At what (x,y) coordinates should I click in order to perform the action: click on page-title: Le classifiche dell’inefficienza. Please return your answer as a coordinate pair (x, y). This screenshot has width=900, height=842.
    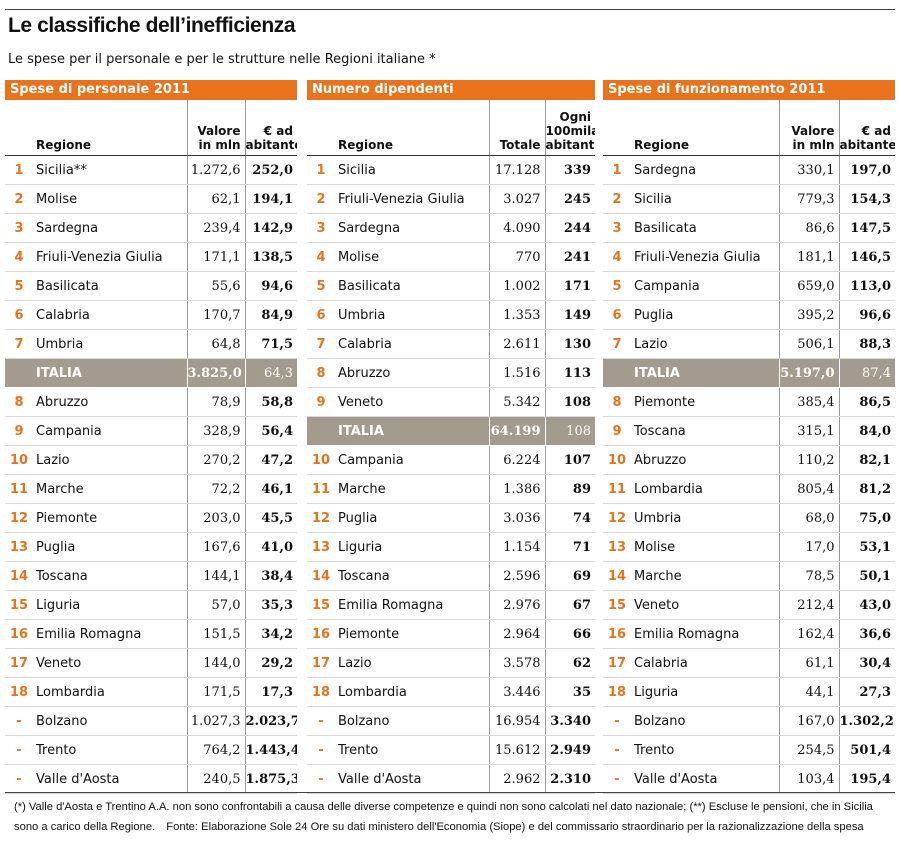
    Looking at the image, I should click on (152, 25).